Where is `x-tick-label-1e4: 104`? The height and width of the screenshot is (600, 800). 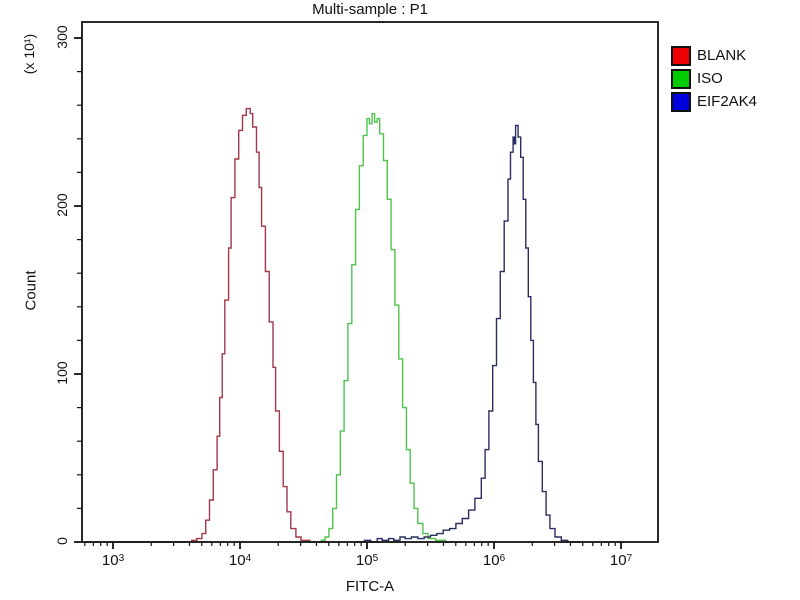 x-tick-label-1e4: 104 is located at coordinates (240, 560).